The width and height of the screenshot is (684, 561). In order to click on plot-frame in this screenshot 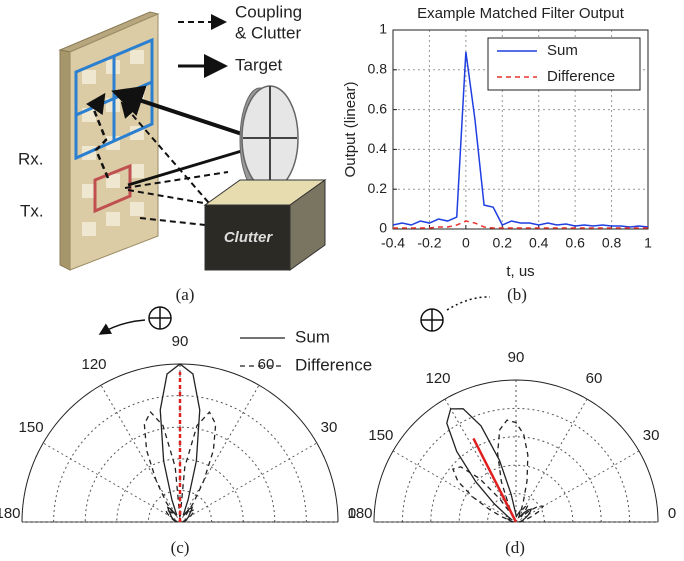, I will do `click(520, 129)`.